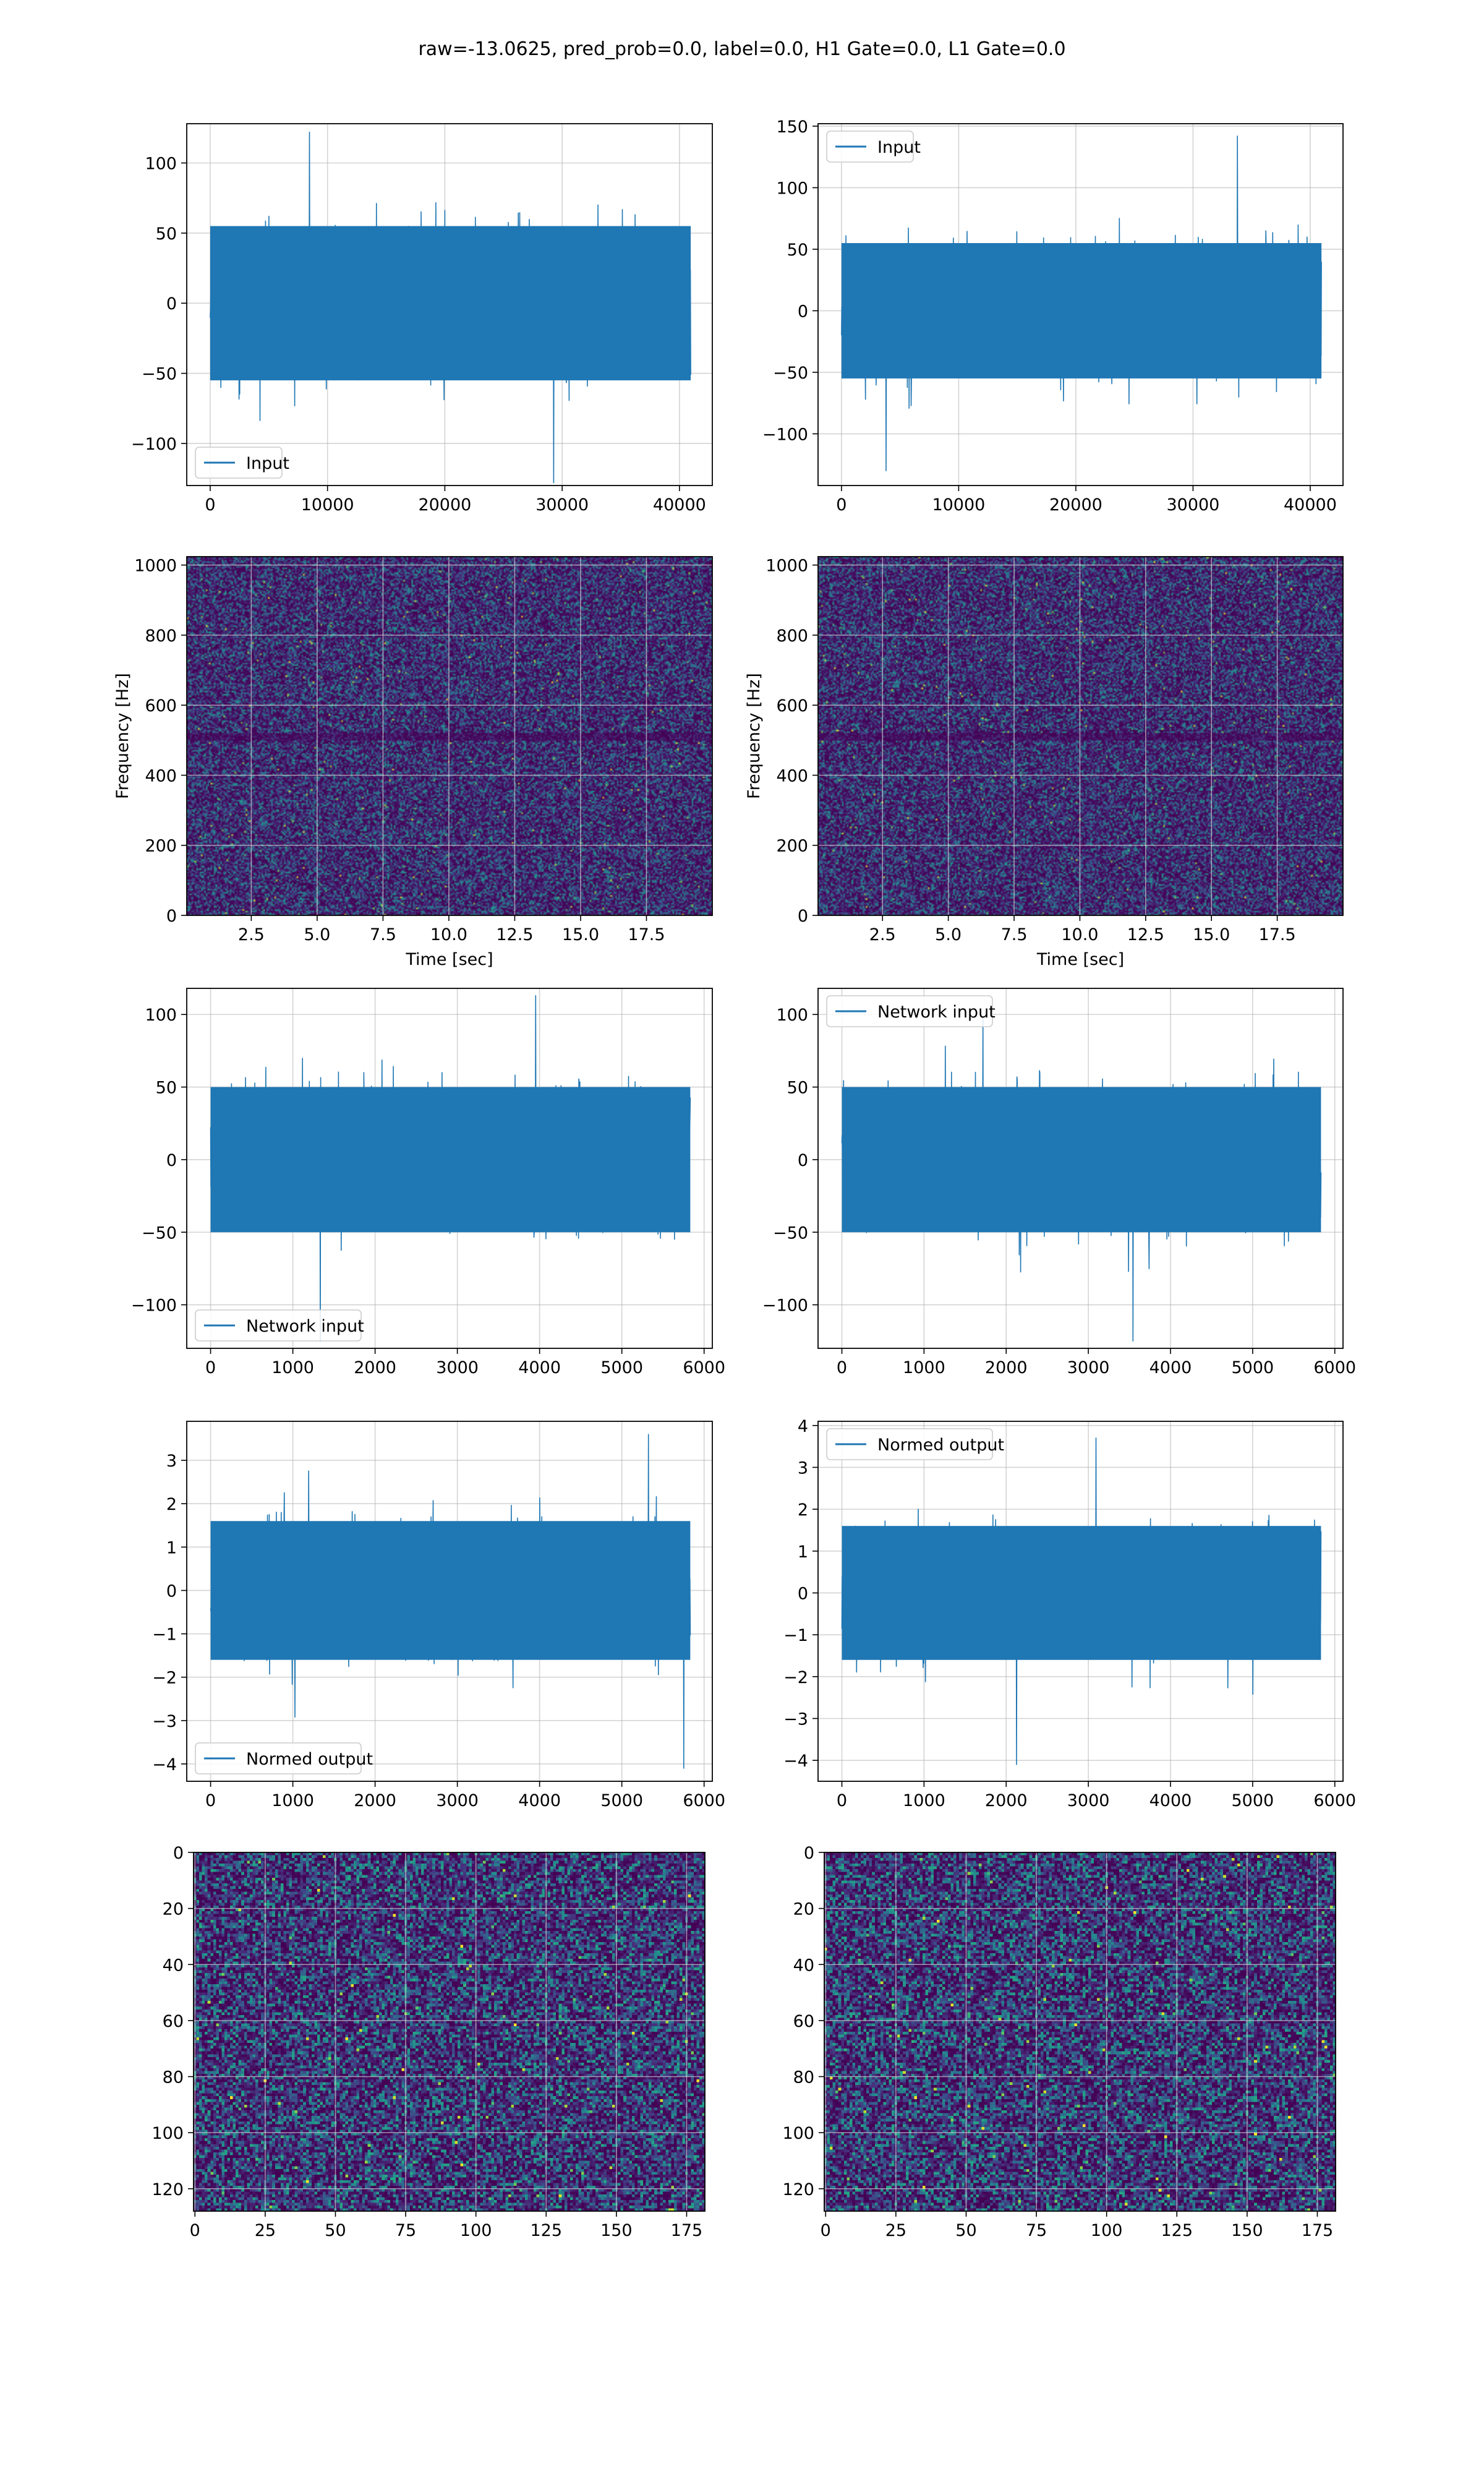  What do you see at coordinates (562, 505) in the screenshot?
I see `x-tick-label: 30000` at bounding box center [562, 505].